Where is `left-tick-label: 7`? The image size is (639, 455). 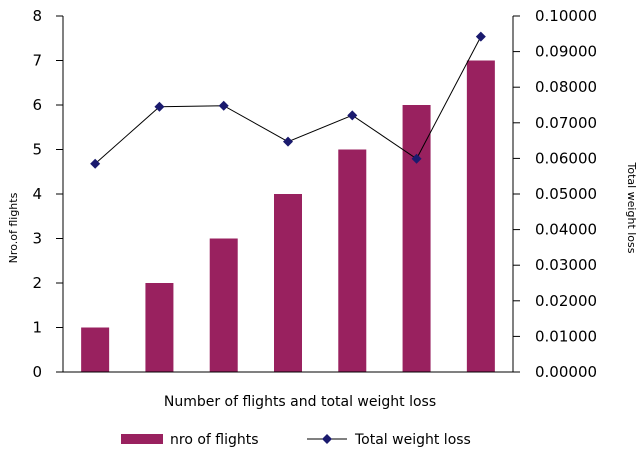
left-tick-label: 7 is located at coordinates (37, 61).